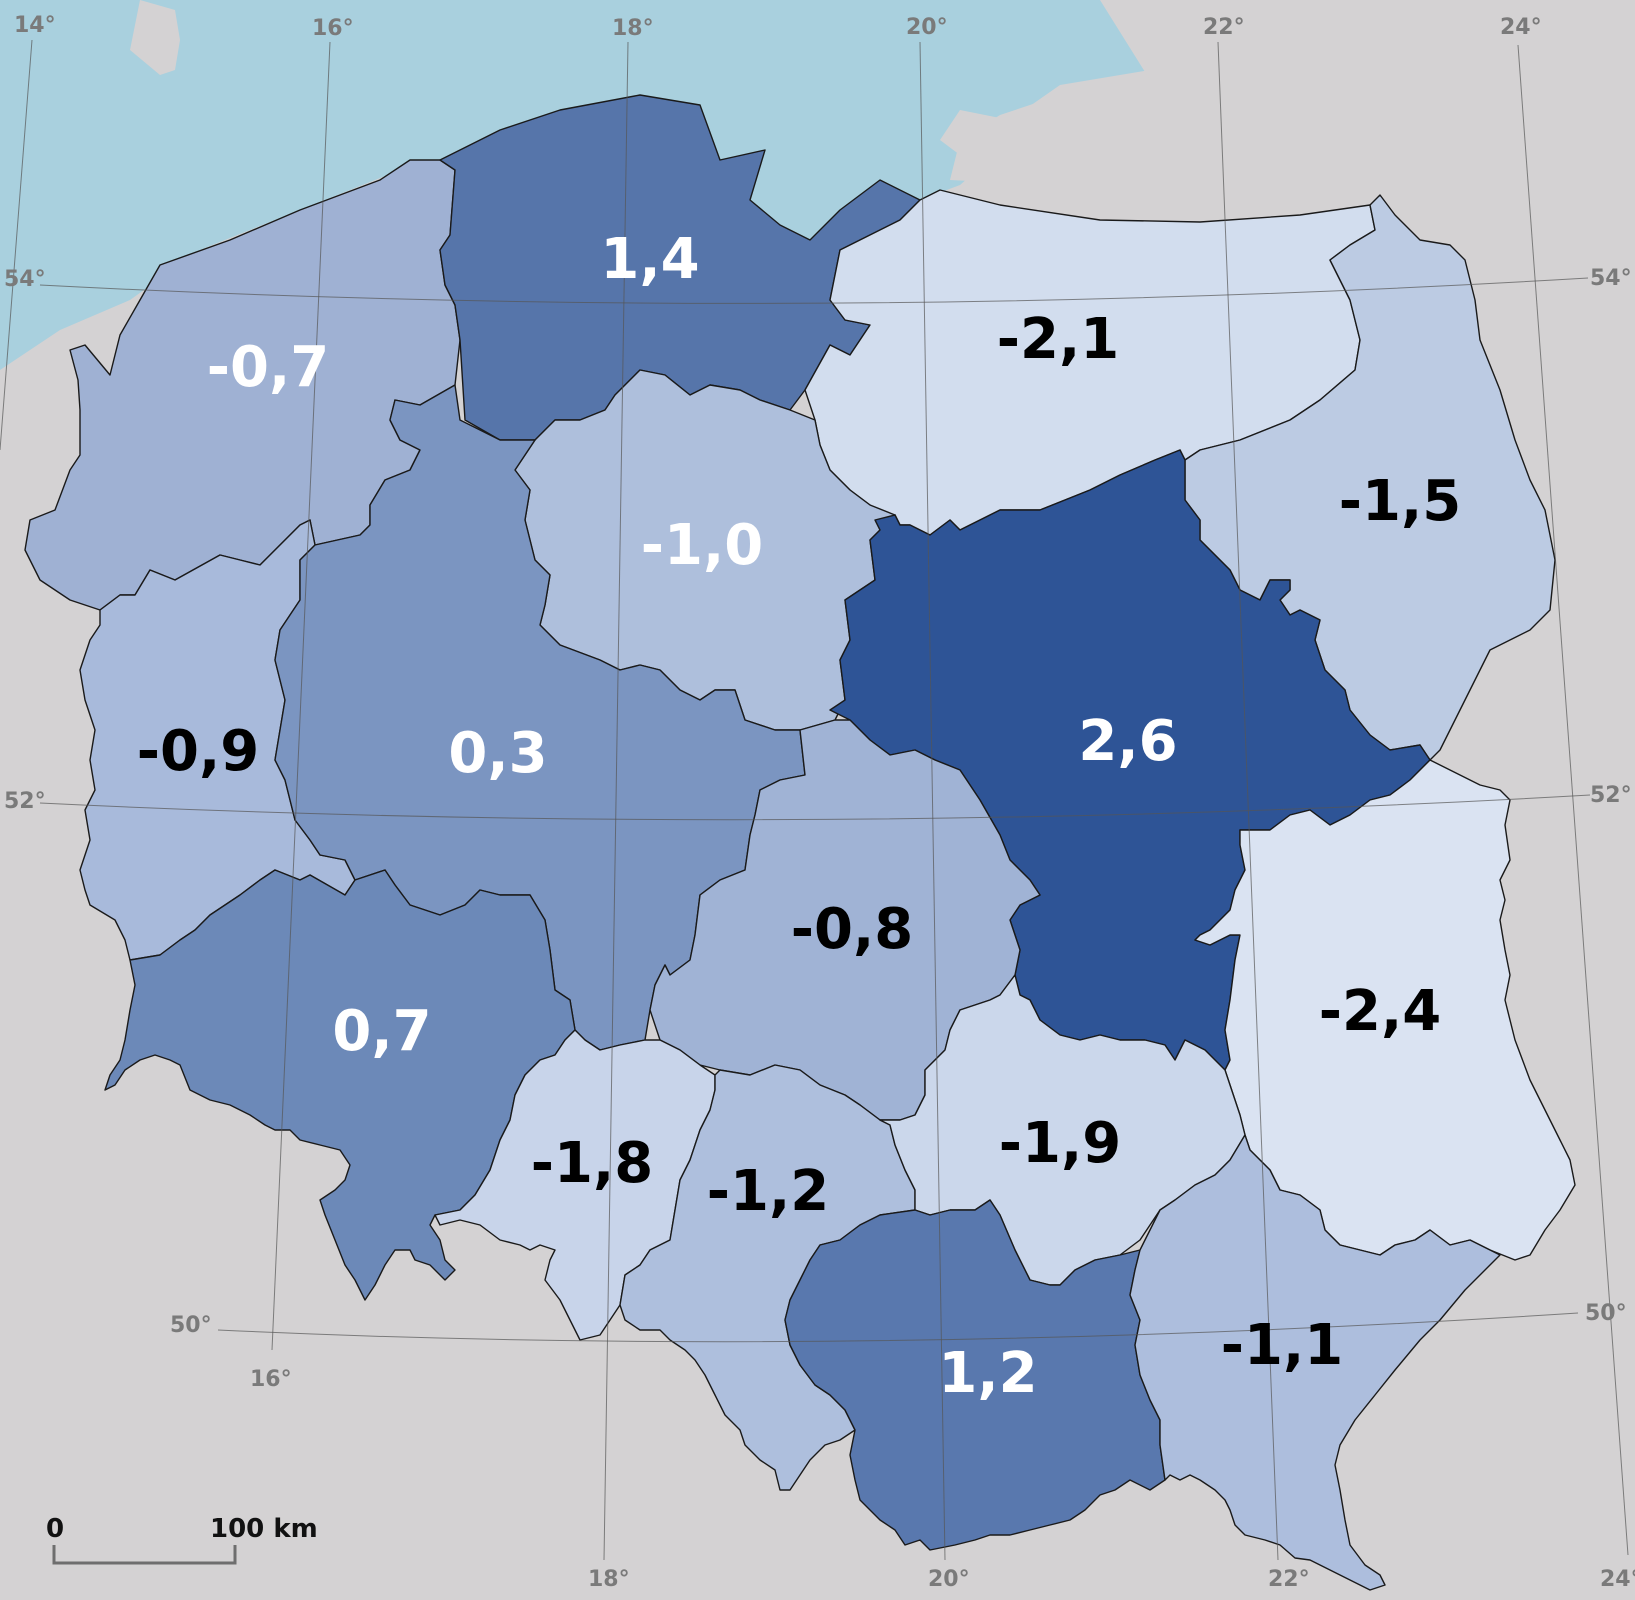  I want to click on value-wielkopolskie: 0,3, so click(497, 753).